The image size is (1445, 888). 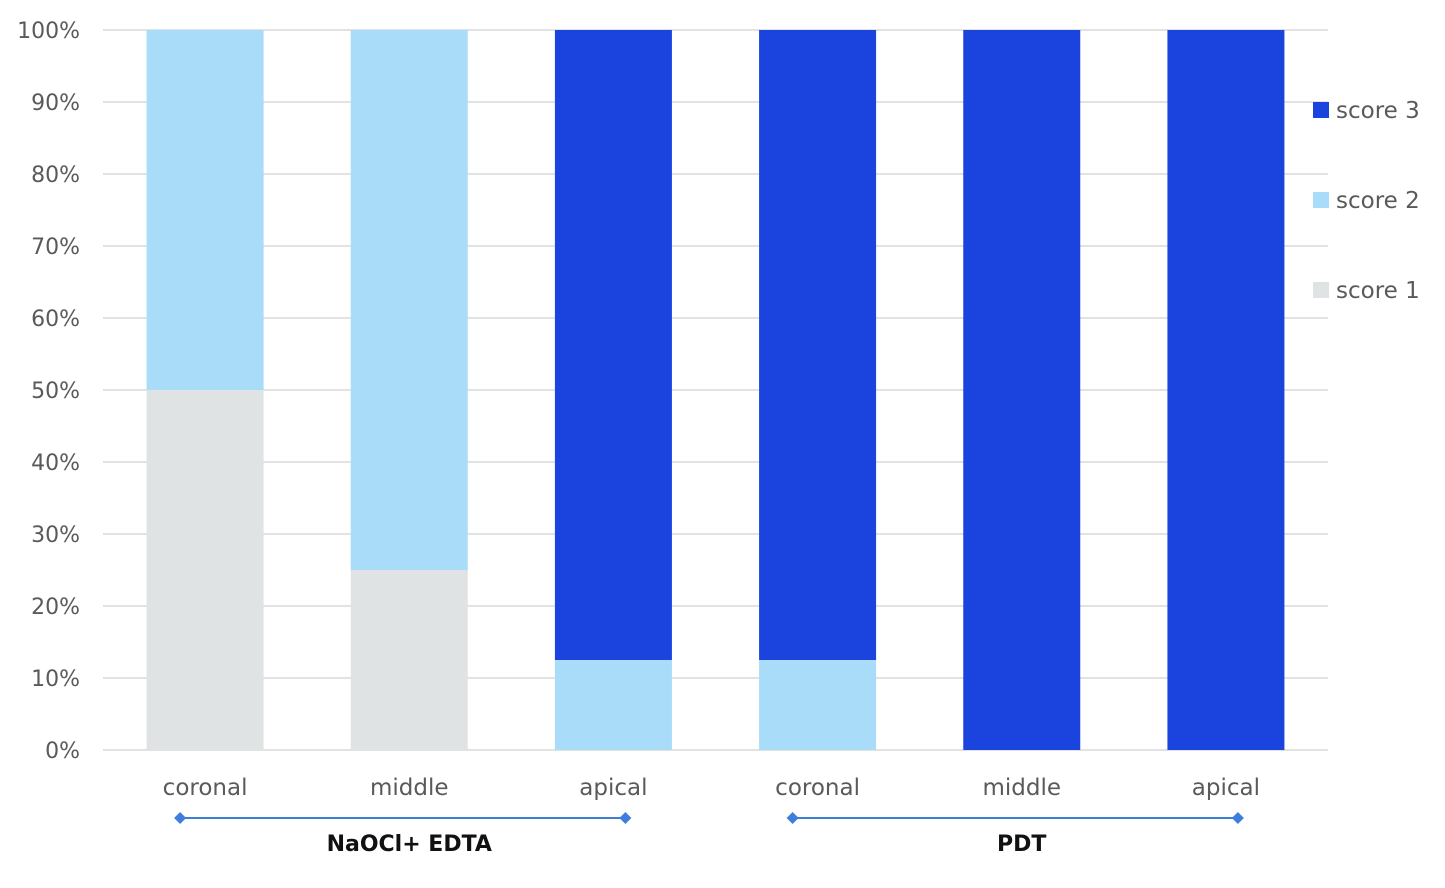 I want to click on y-tick-label: 70%, so click(x=55, y=247).